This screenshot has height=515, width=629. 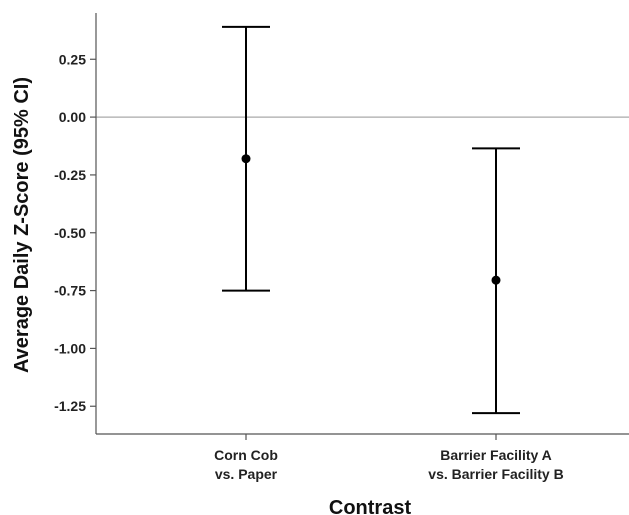 What do you see at coordinates (370, 506) in the screenshot?
I see `x-axis-title: Contrast` at bounding box center [370, 506].